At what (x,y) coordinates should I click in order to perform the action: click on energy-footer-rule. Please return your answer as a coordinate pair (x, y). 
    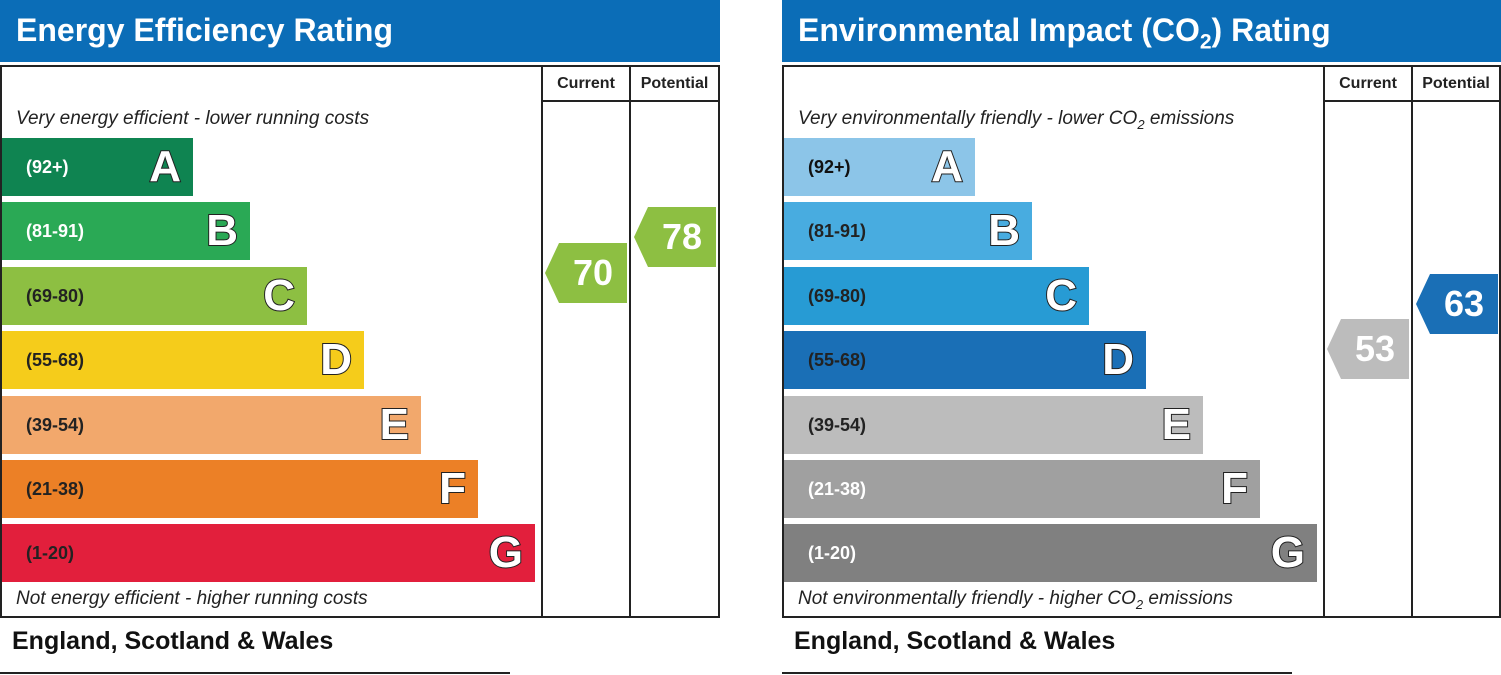
    Looking at the image, I should click on (255, 673).